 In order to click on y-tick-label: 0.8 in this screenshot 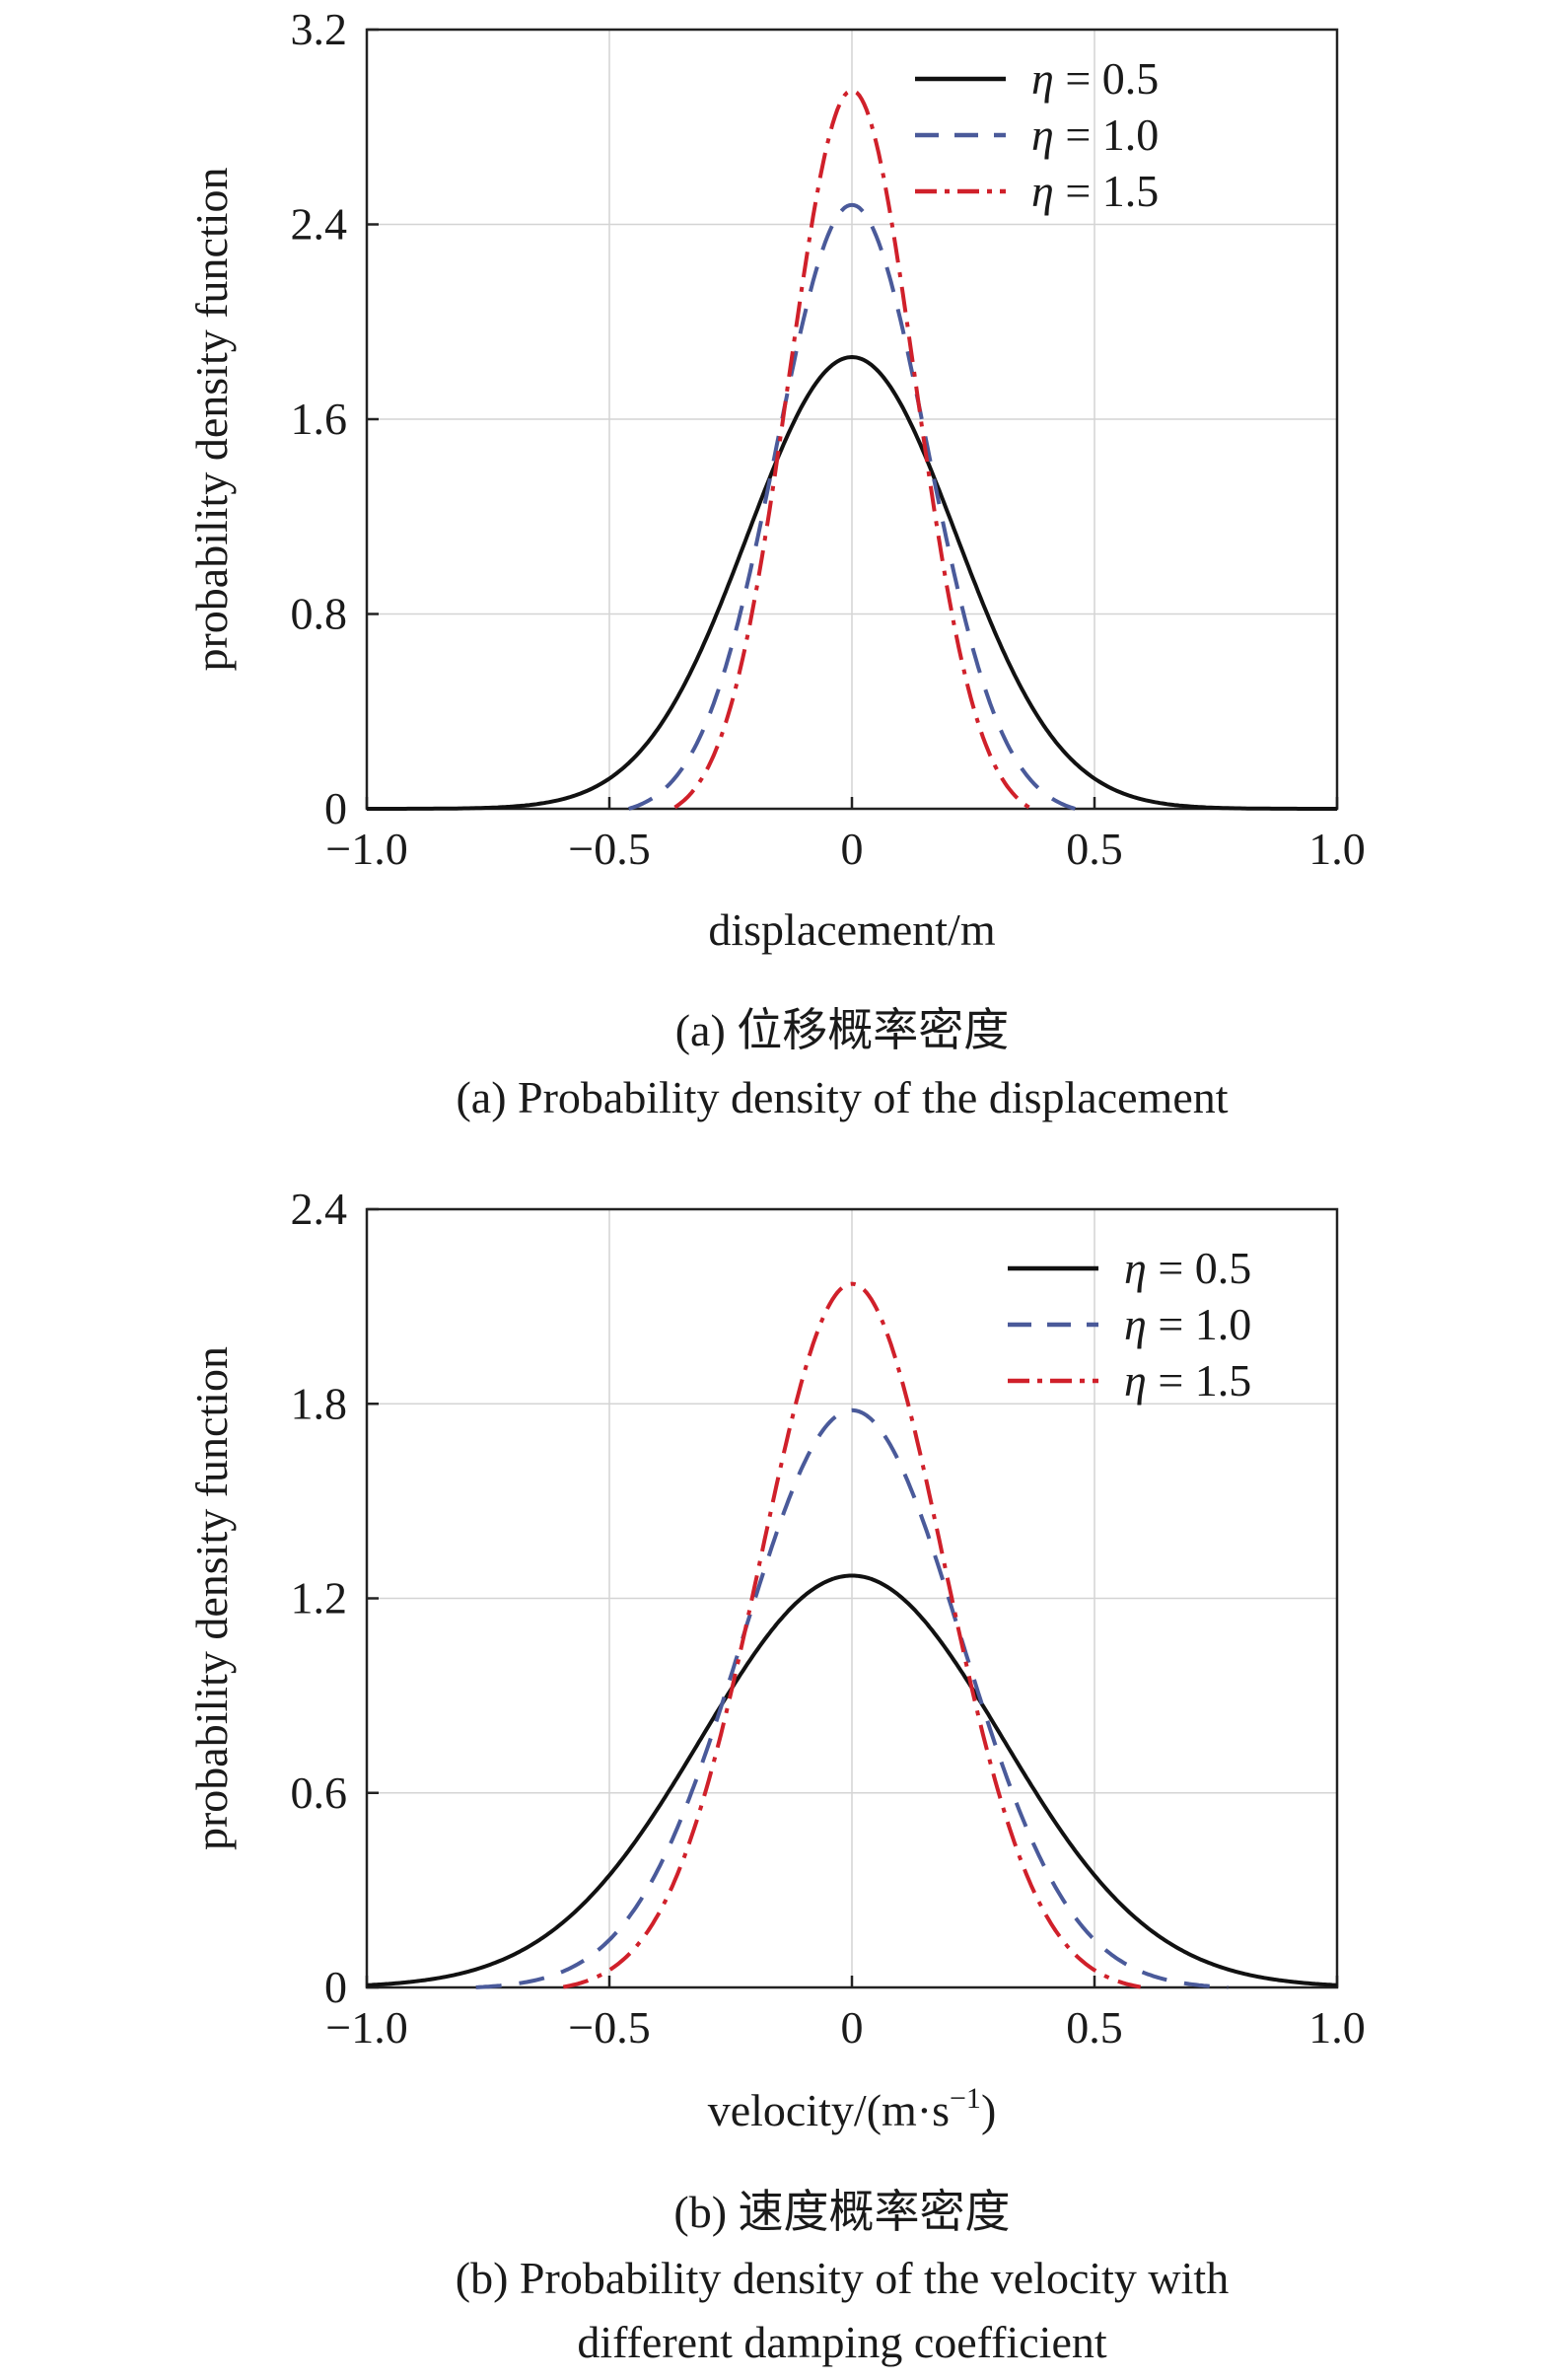, I will do `click(319, 614)`.